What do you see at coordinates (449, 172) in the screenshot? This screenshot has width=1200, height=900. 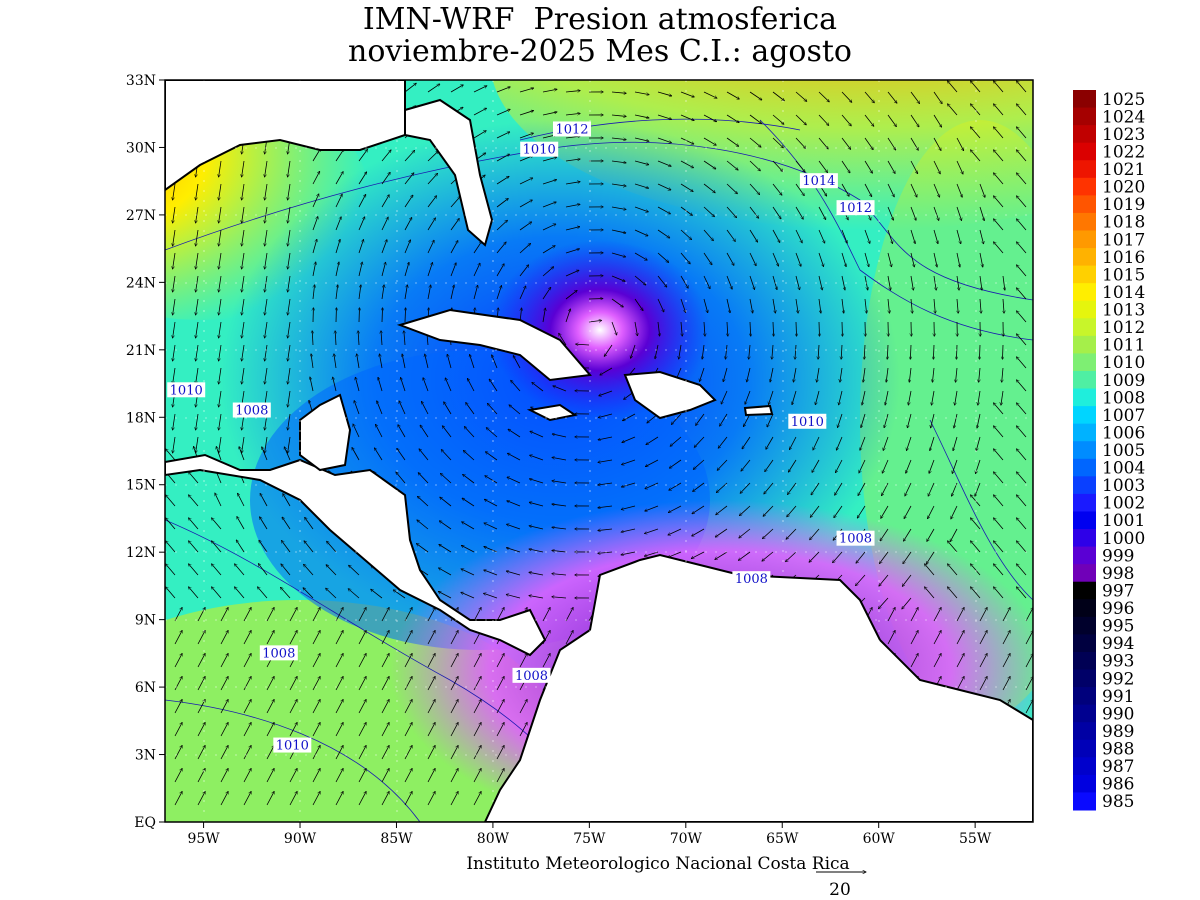 I see `florida-land` at bounding box center [449, 172].